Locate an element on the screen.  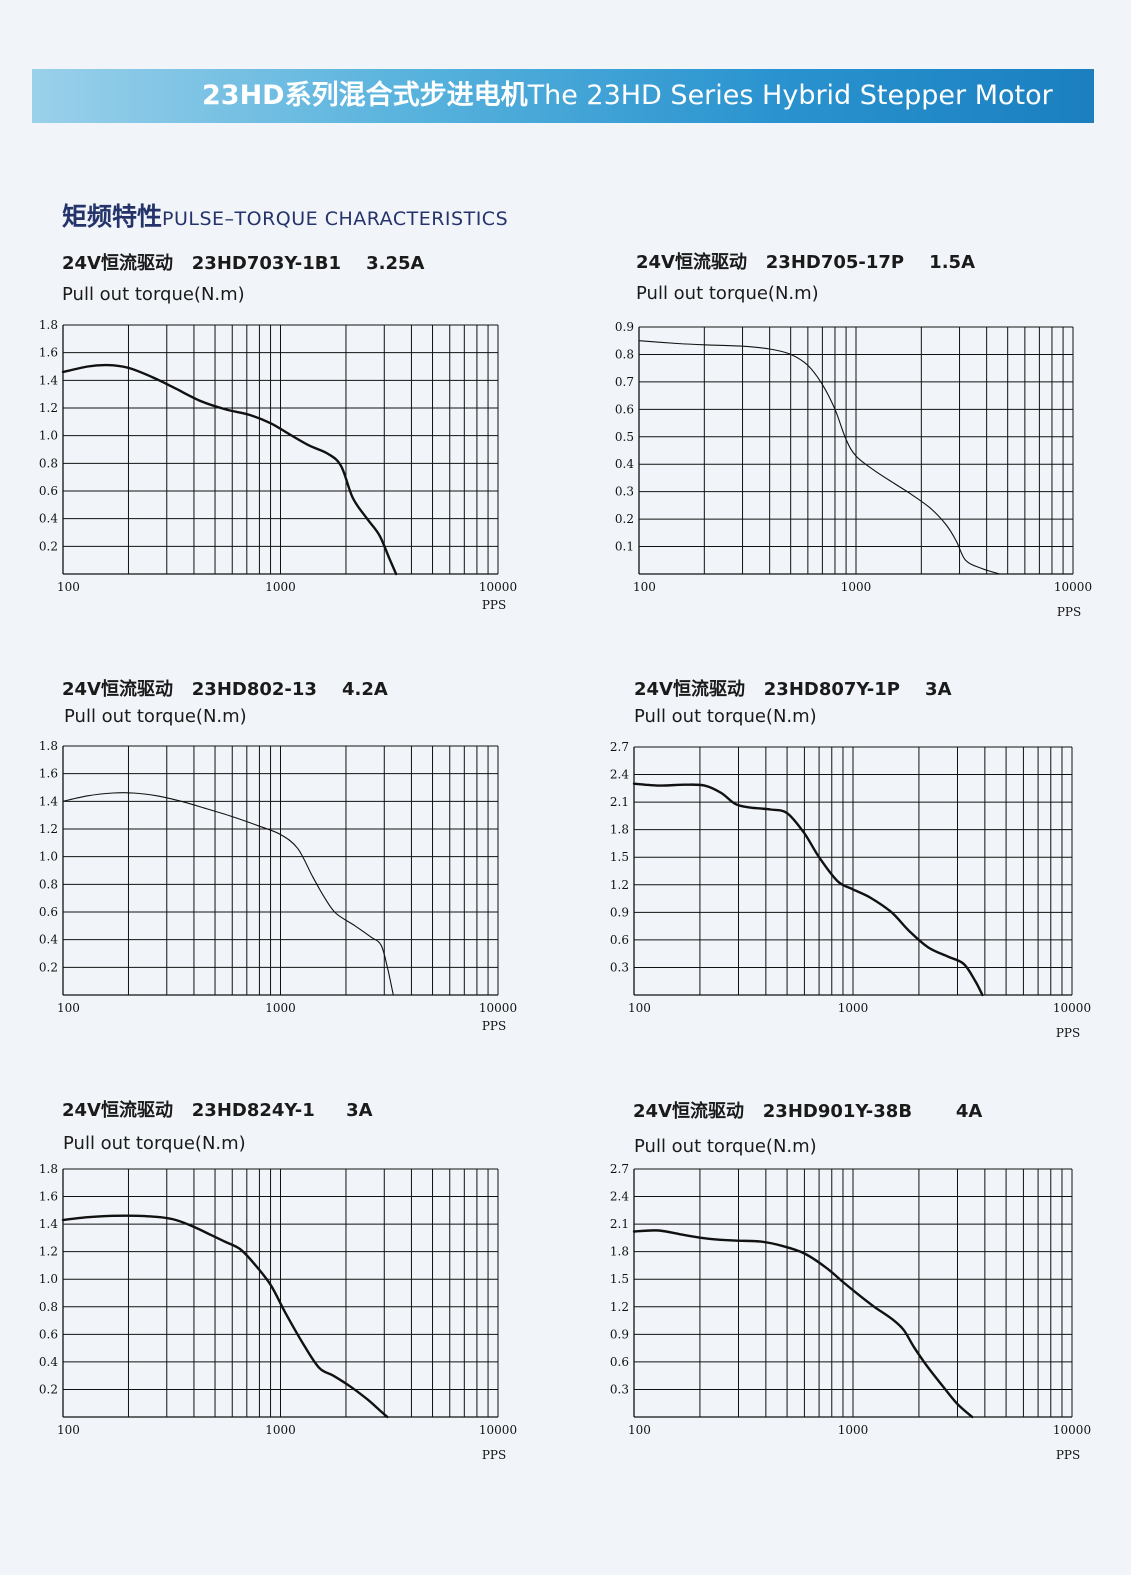
page-title-en: The 23HD Series Hybrid Stepper Motor is located at coordinates (790, 95).